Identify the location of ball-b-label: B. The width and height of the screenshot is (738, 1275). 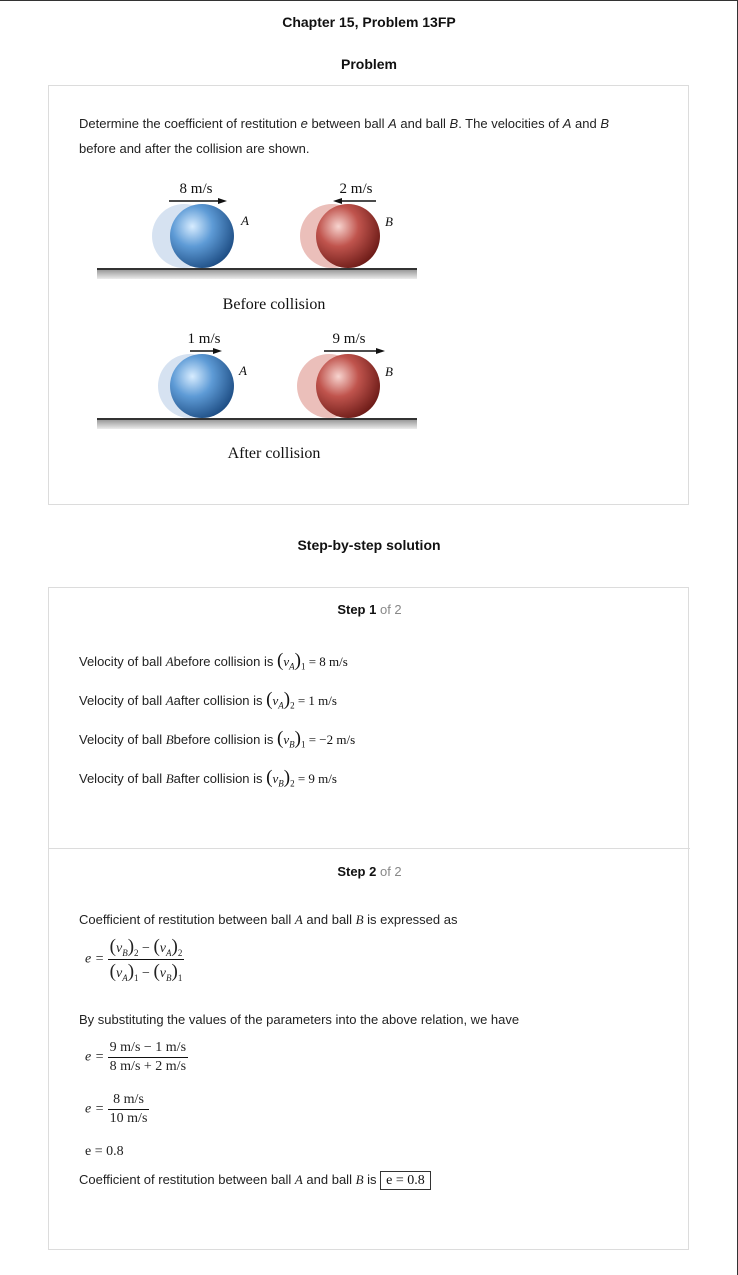
(389, 221).